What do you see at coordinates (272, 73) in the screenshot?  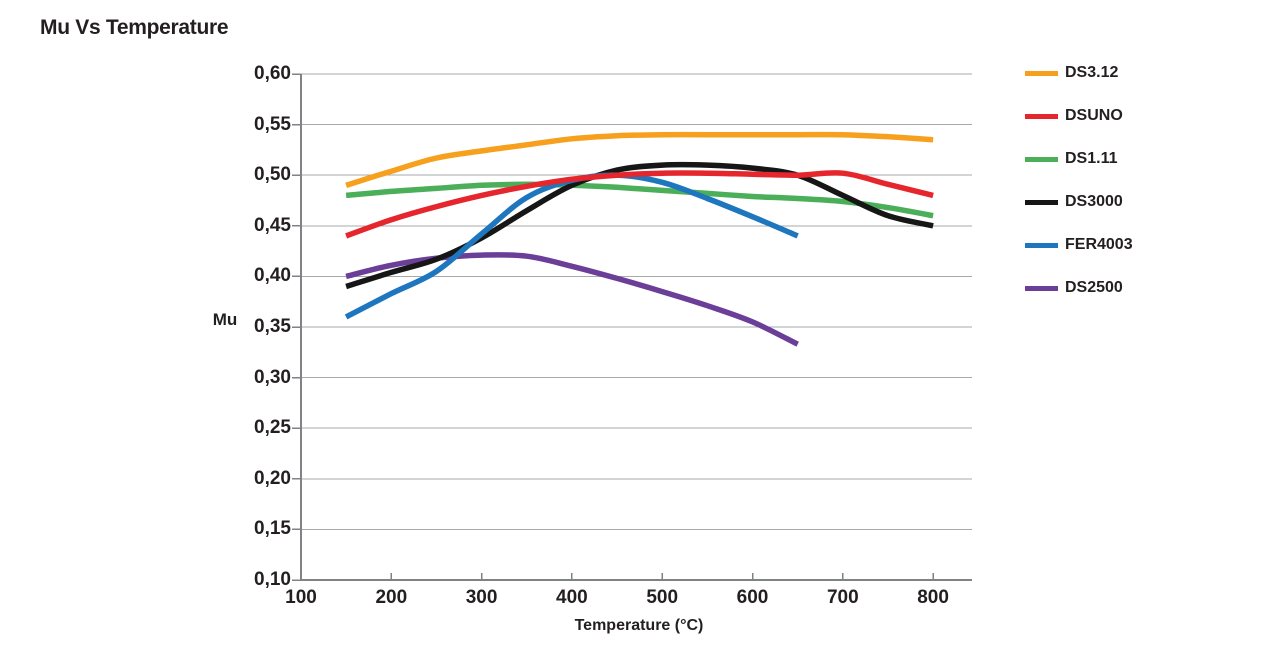 I see `y-tick-label: 0,60` at bounding box center [272, 73].